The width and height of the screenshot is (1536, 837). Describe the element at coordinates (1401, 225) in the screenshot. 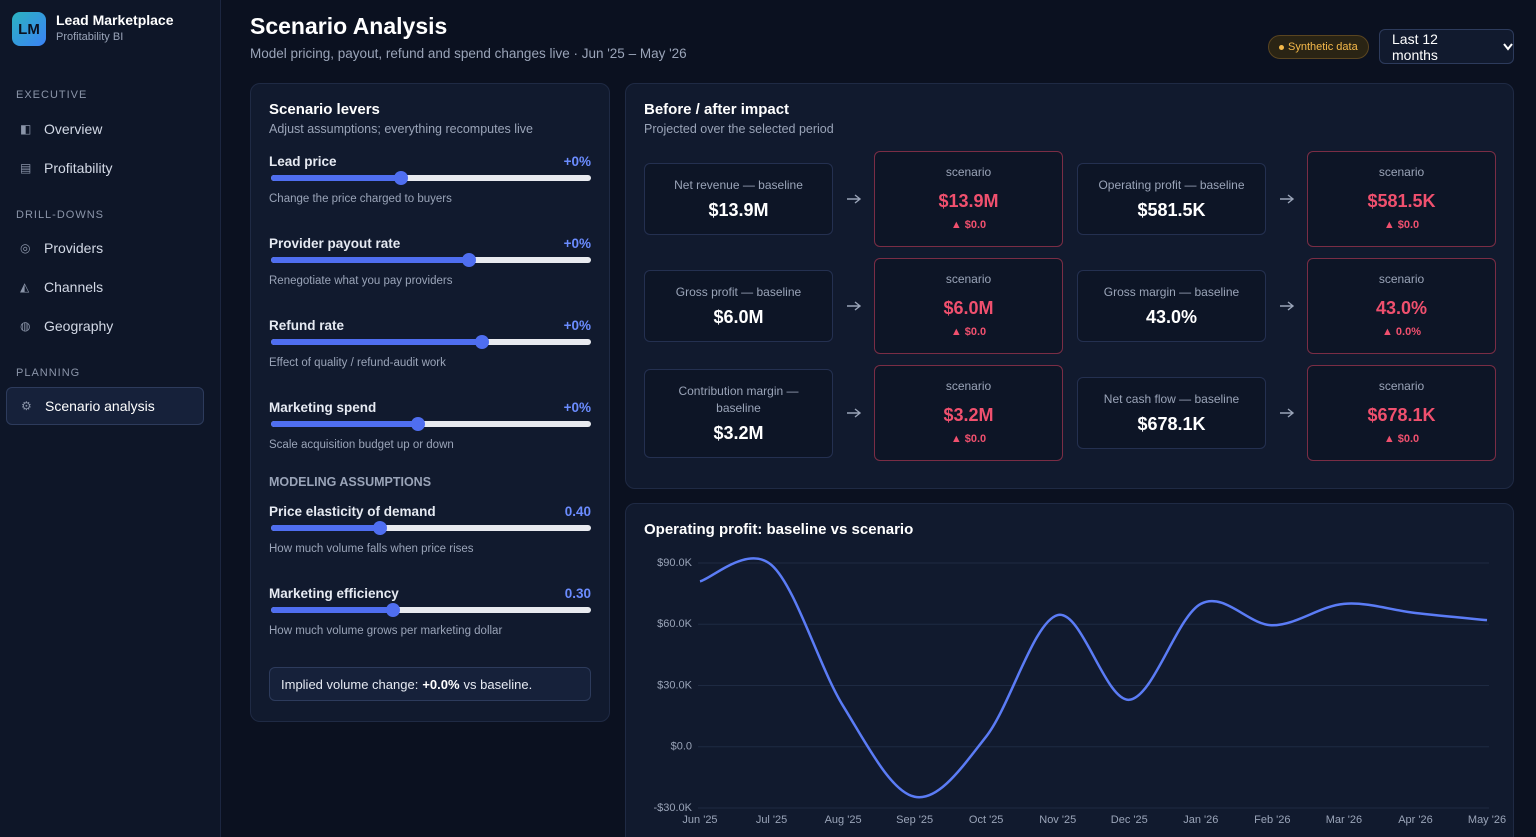

I see `scenario-delta: ▲ $0.0` at that location.